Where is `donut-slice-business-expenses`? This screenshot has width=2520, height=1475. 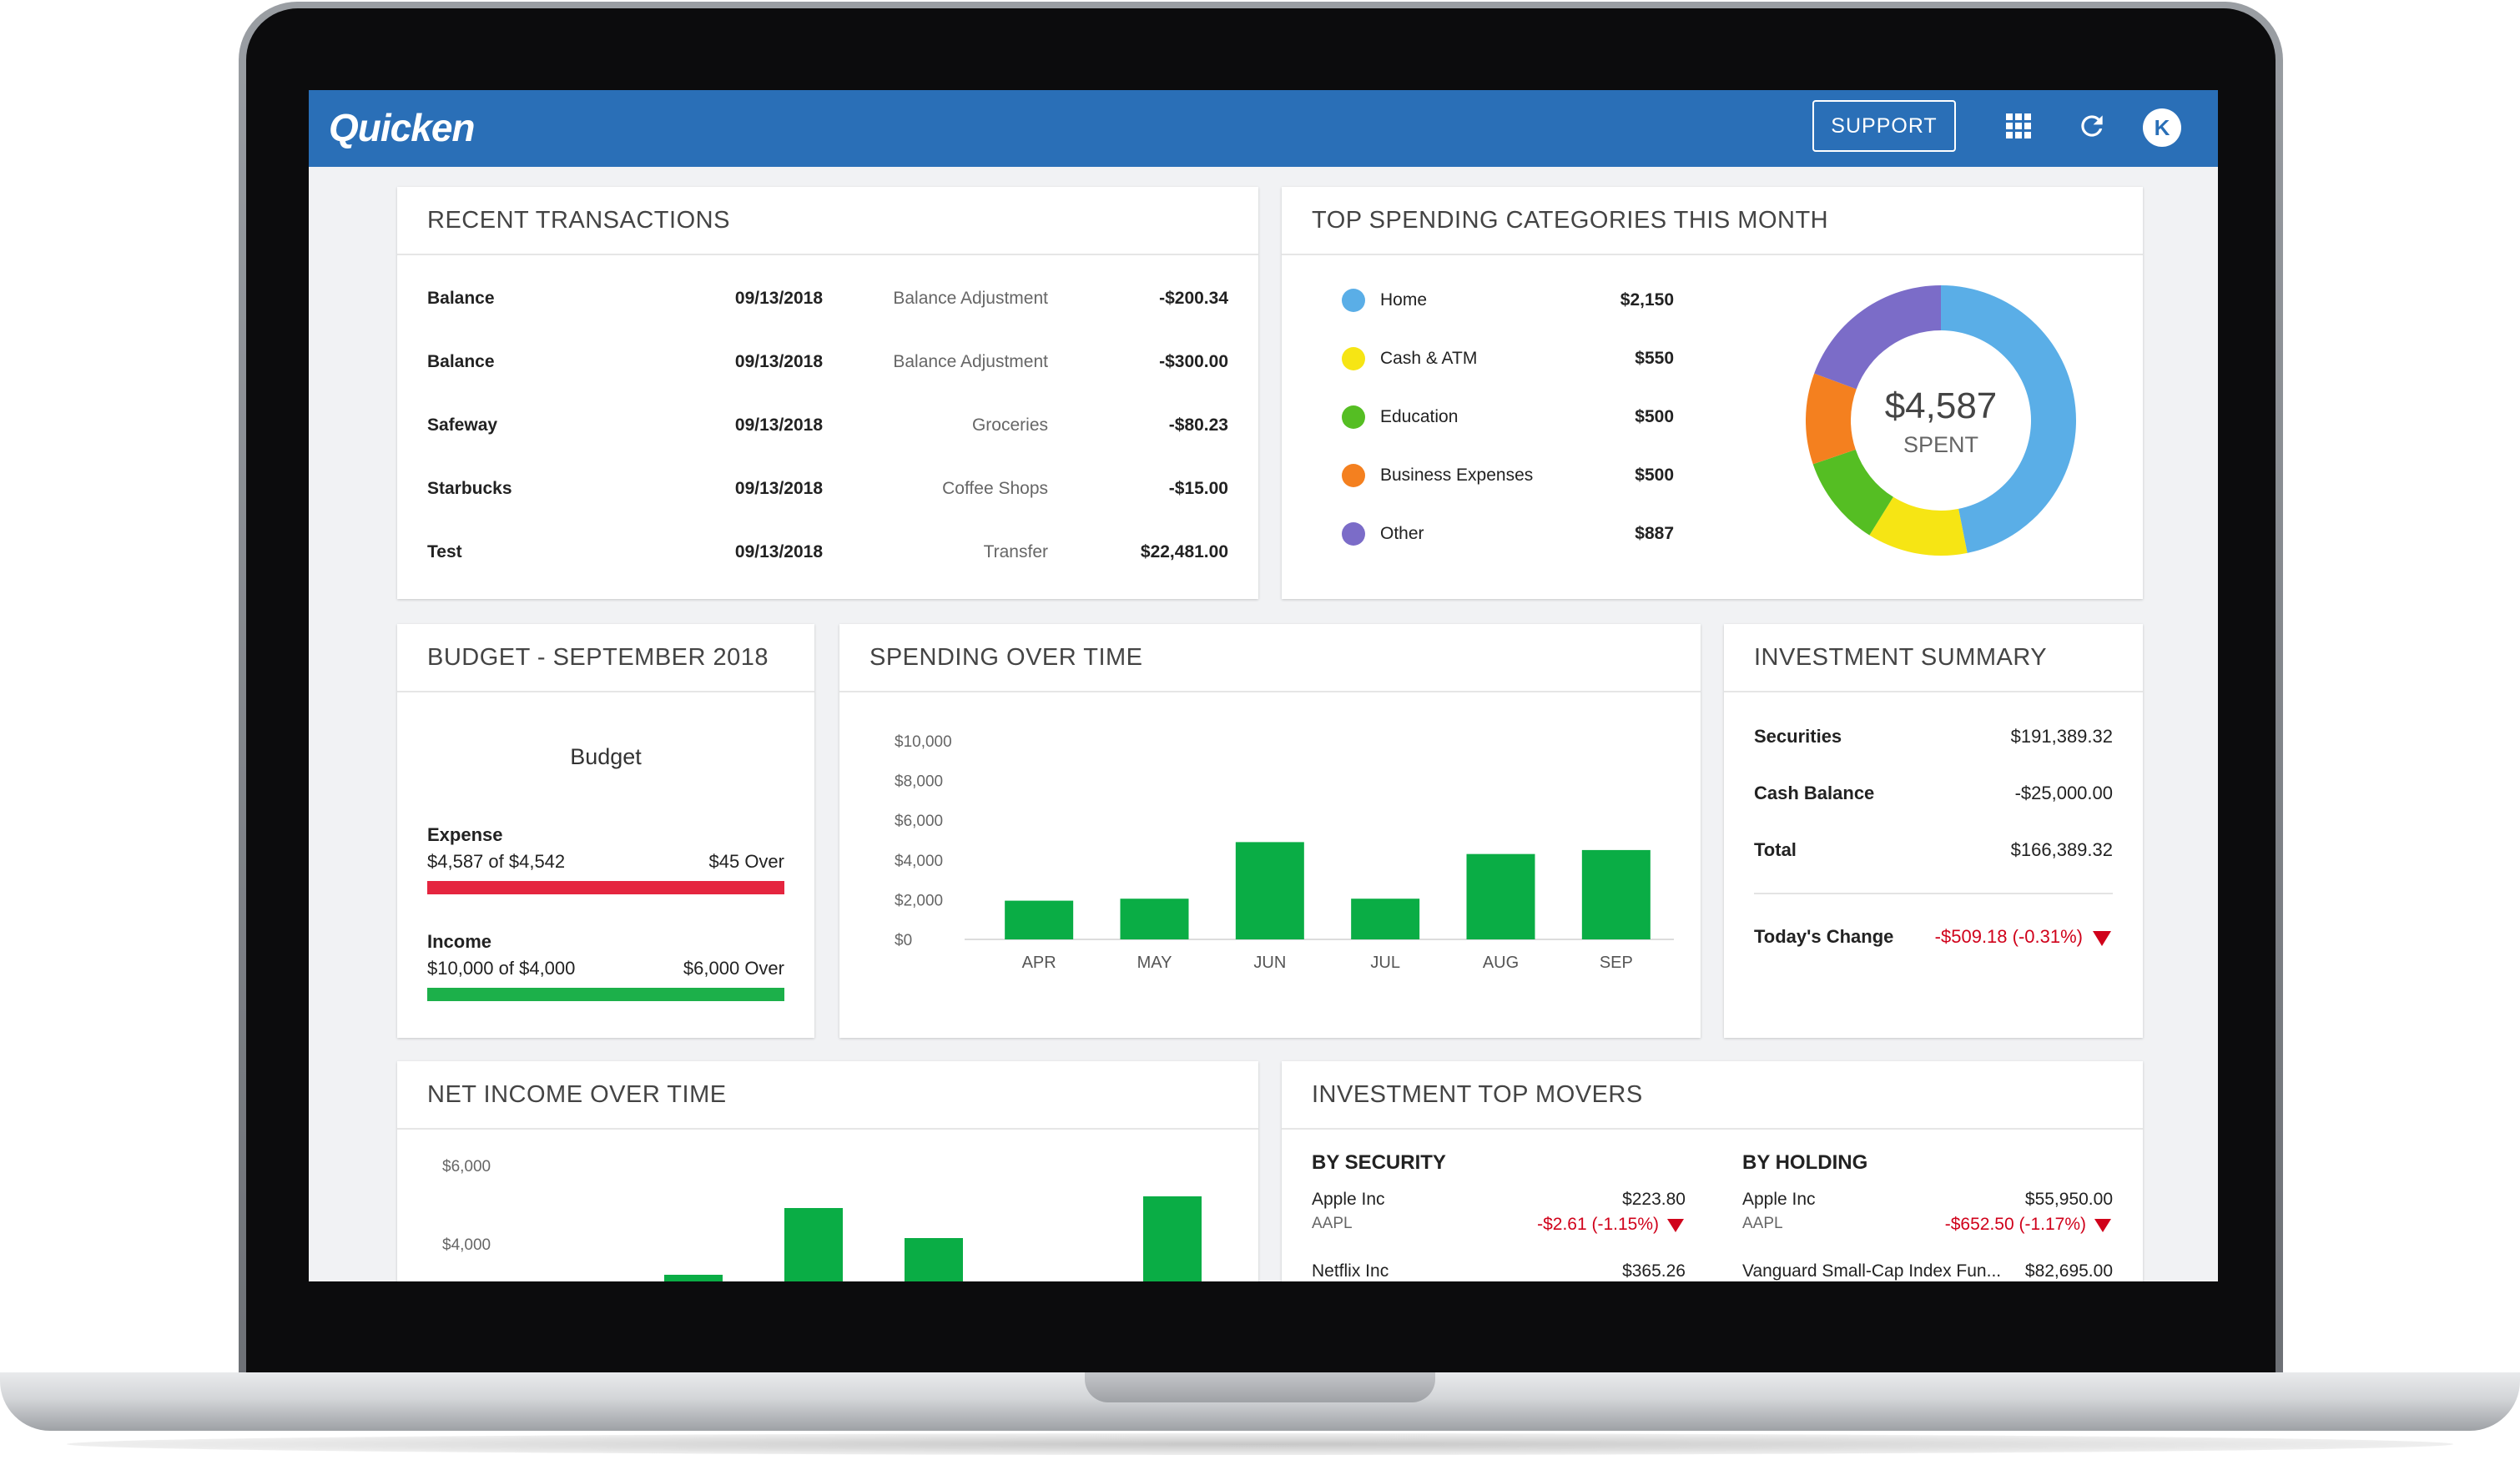
donut-slice-business-expenses is located at coordinates (1831, 419).